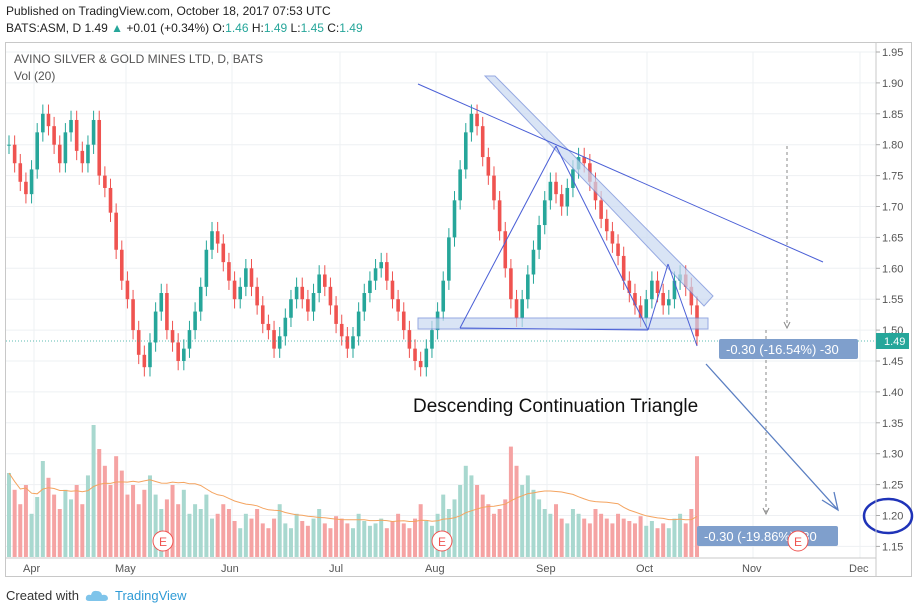  Describe the element at coordinates (353, 497) in the screenshot. I see `volume-moving-average` at that location.